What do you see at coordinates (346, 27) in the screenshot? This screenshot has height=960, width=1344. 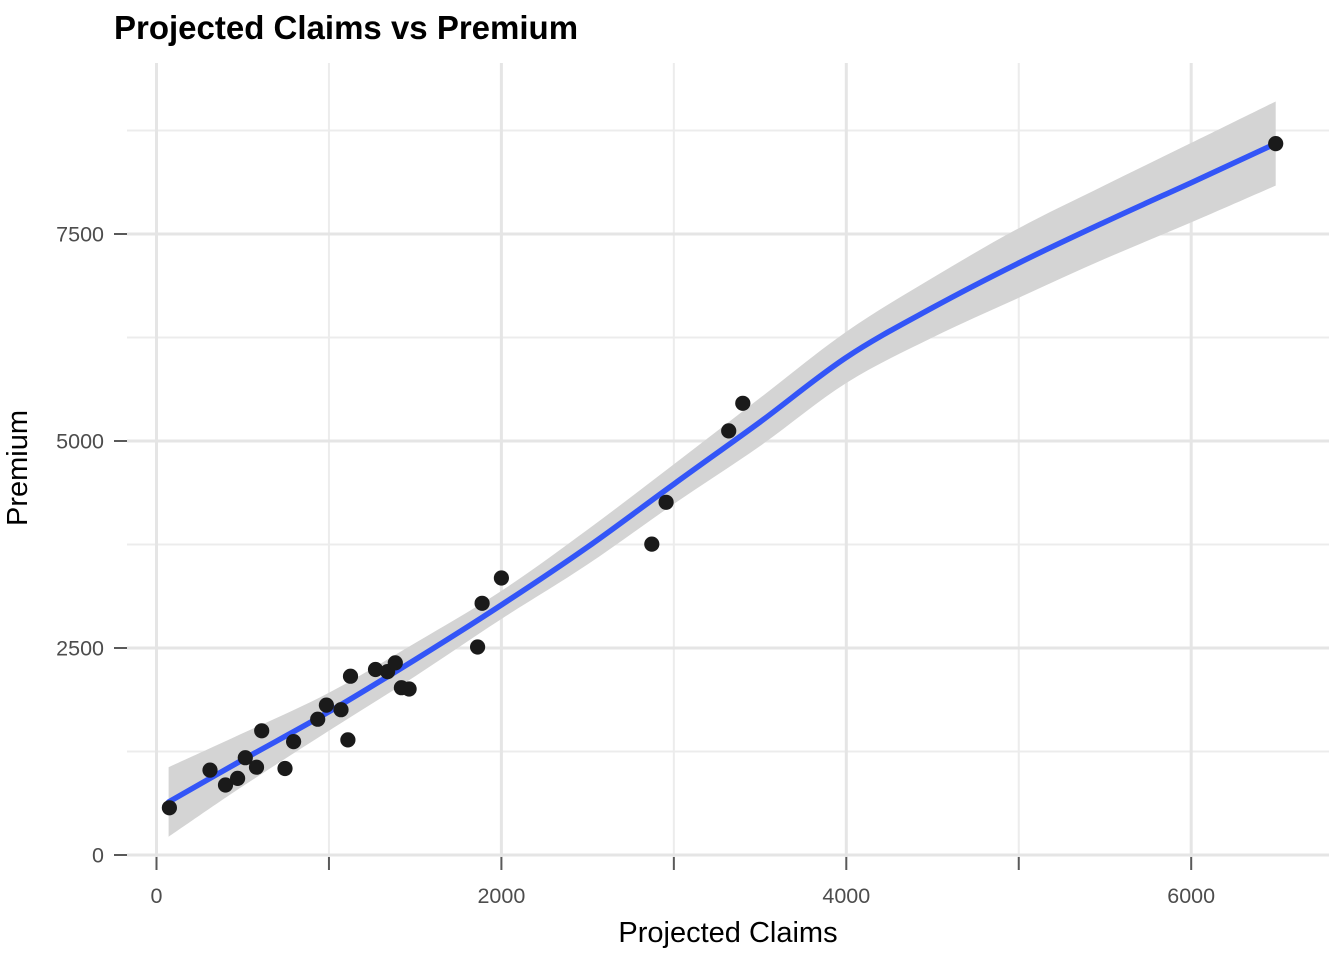 I see `chart-title: Projected Claims vs Premium` at bounding box center [346, 27].